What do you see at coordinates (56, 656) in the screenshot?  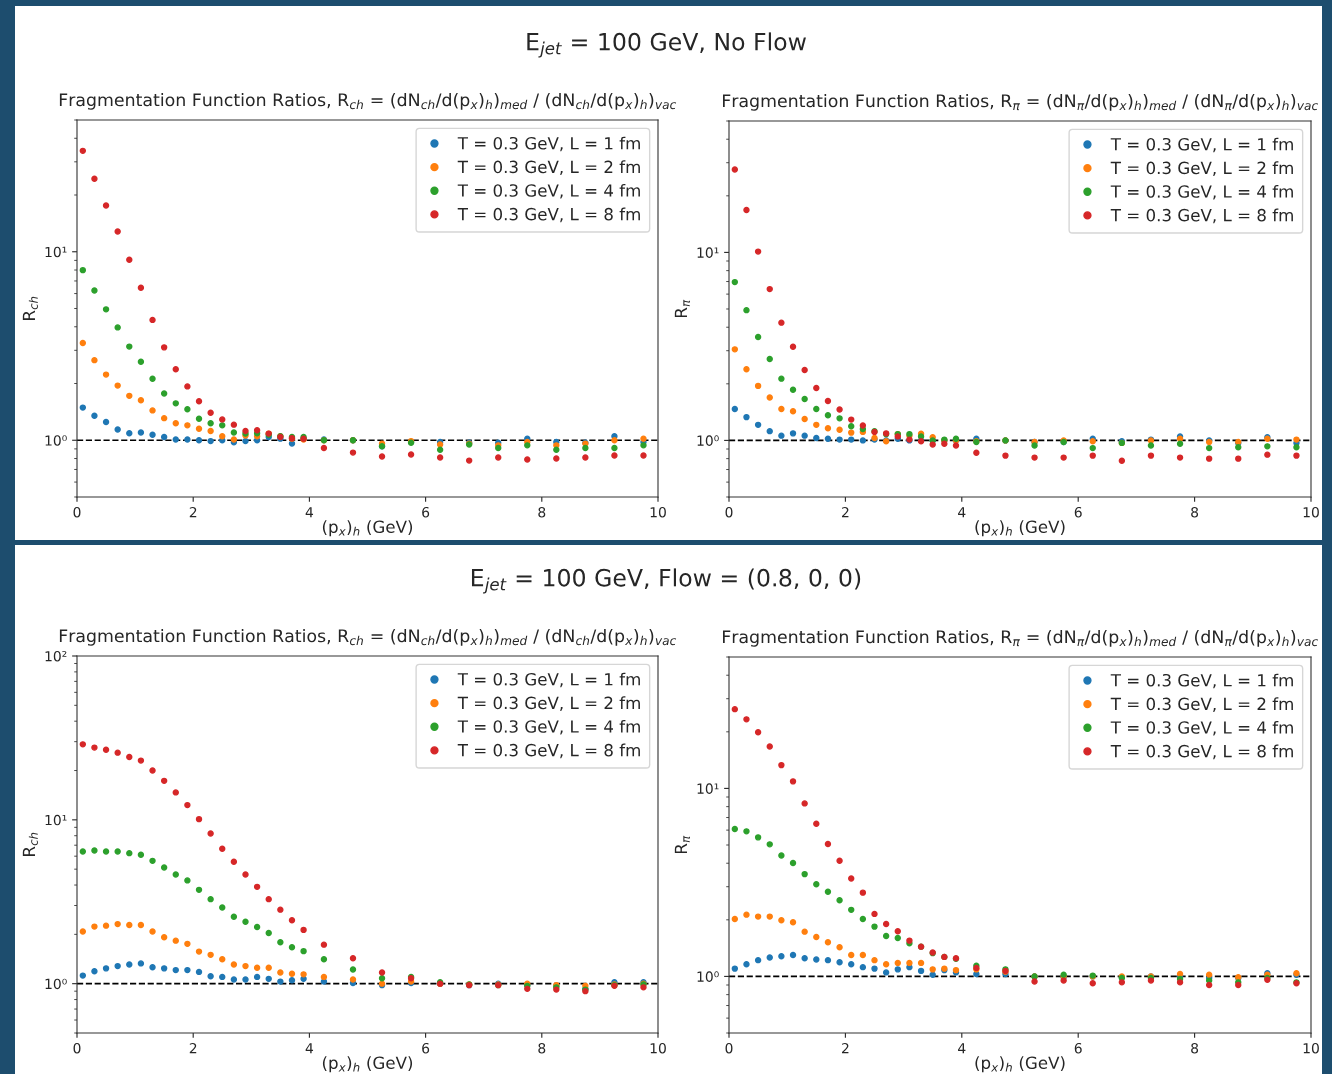 I see `y-tick-label: 10²` at bounding box center [56, 656].